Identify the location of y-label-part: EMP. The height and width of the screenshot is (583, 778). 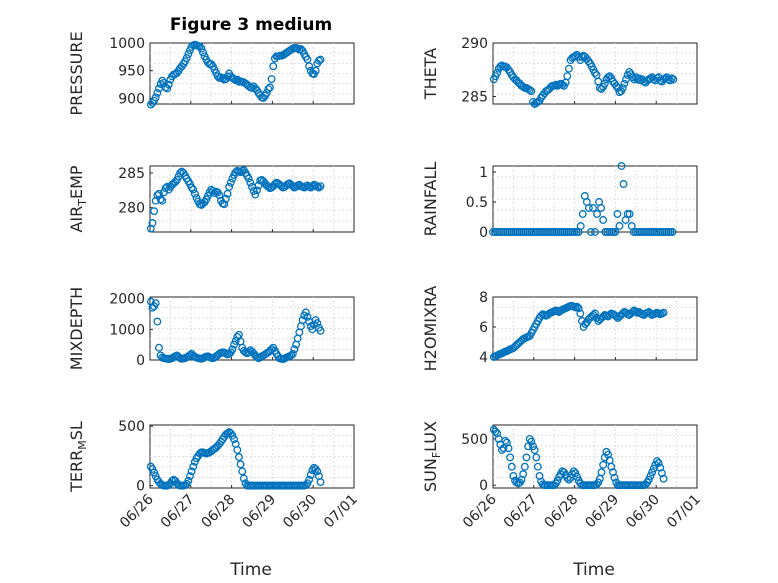
(76, 182).